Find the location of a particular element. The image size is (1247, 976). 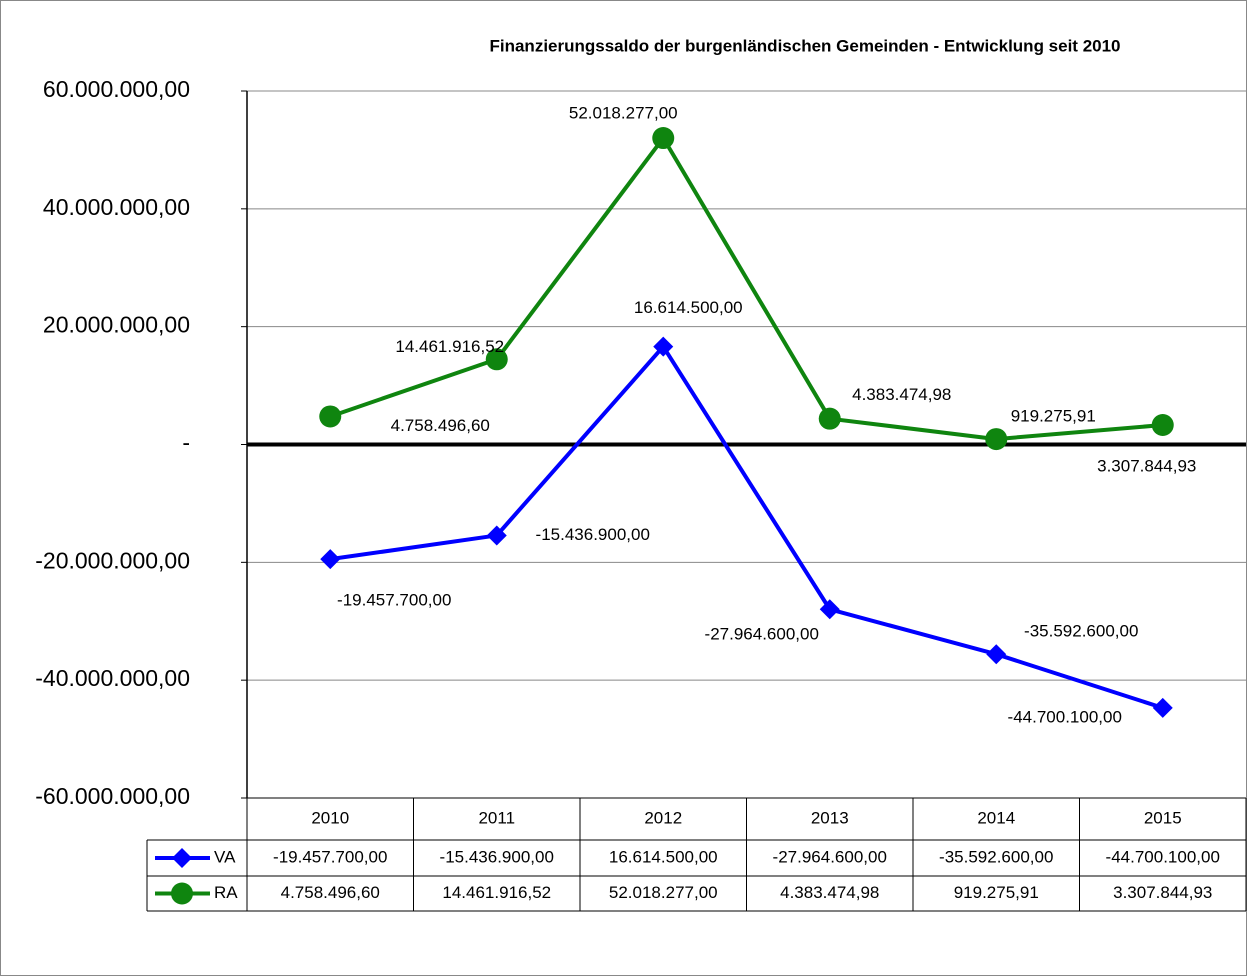

table-cell: 52.018.277,00 is located at coordinates (663, 892).